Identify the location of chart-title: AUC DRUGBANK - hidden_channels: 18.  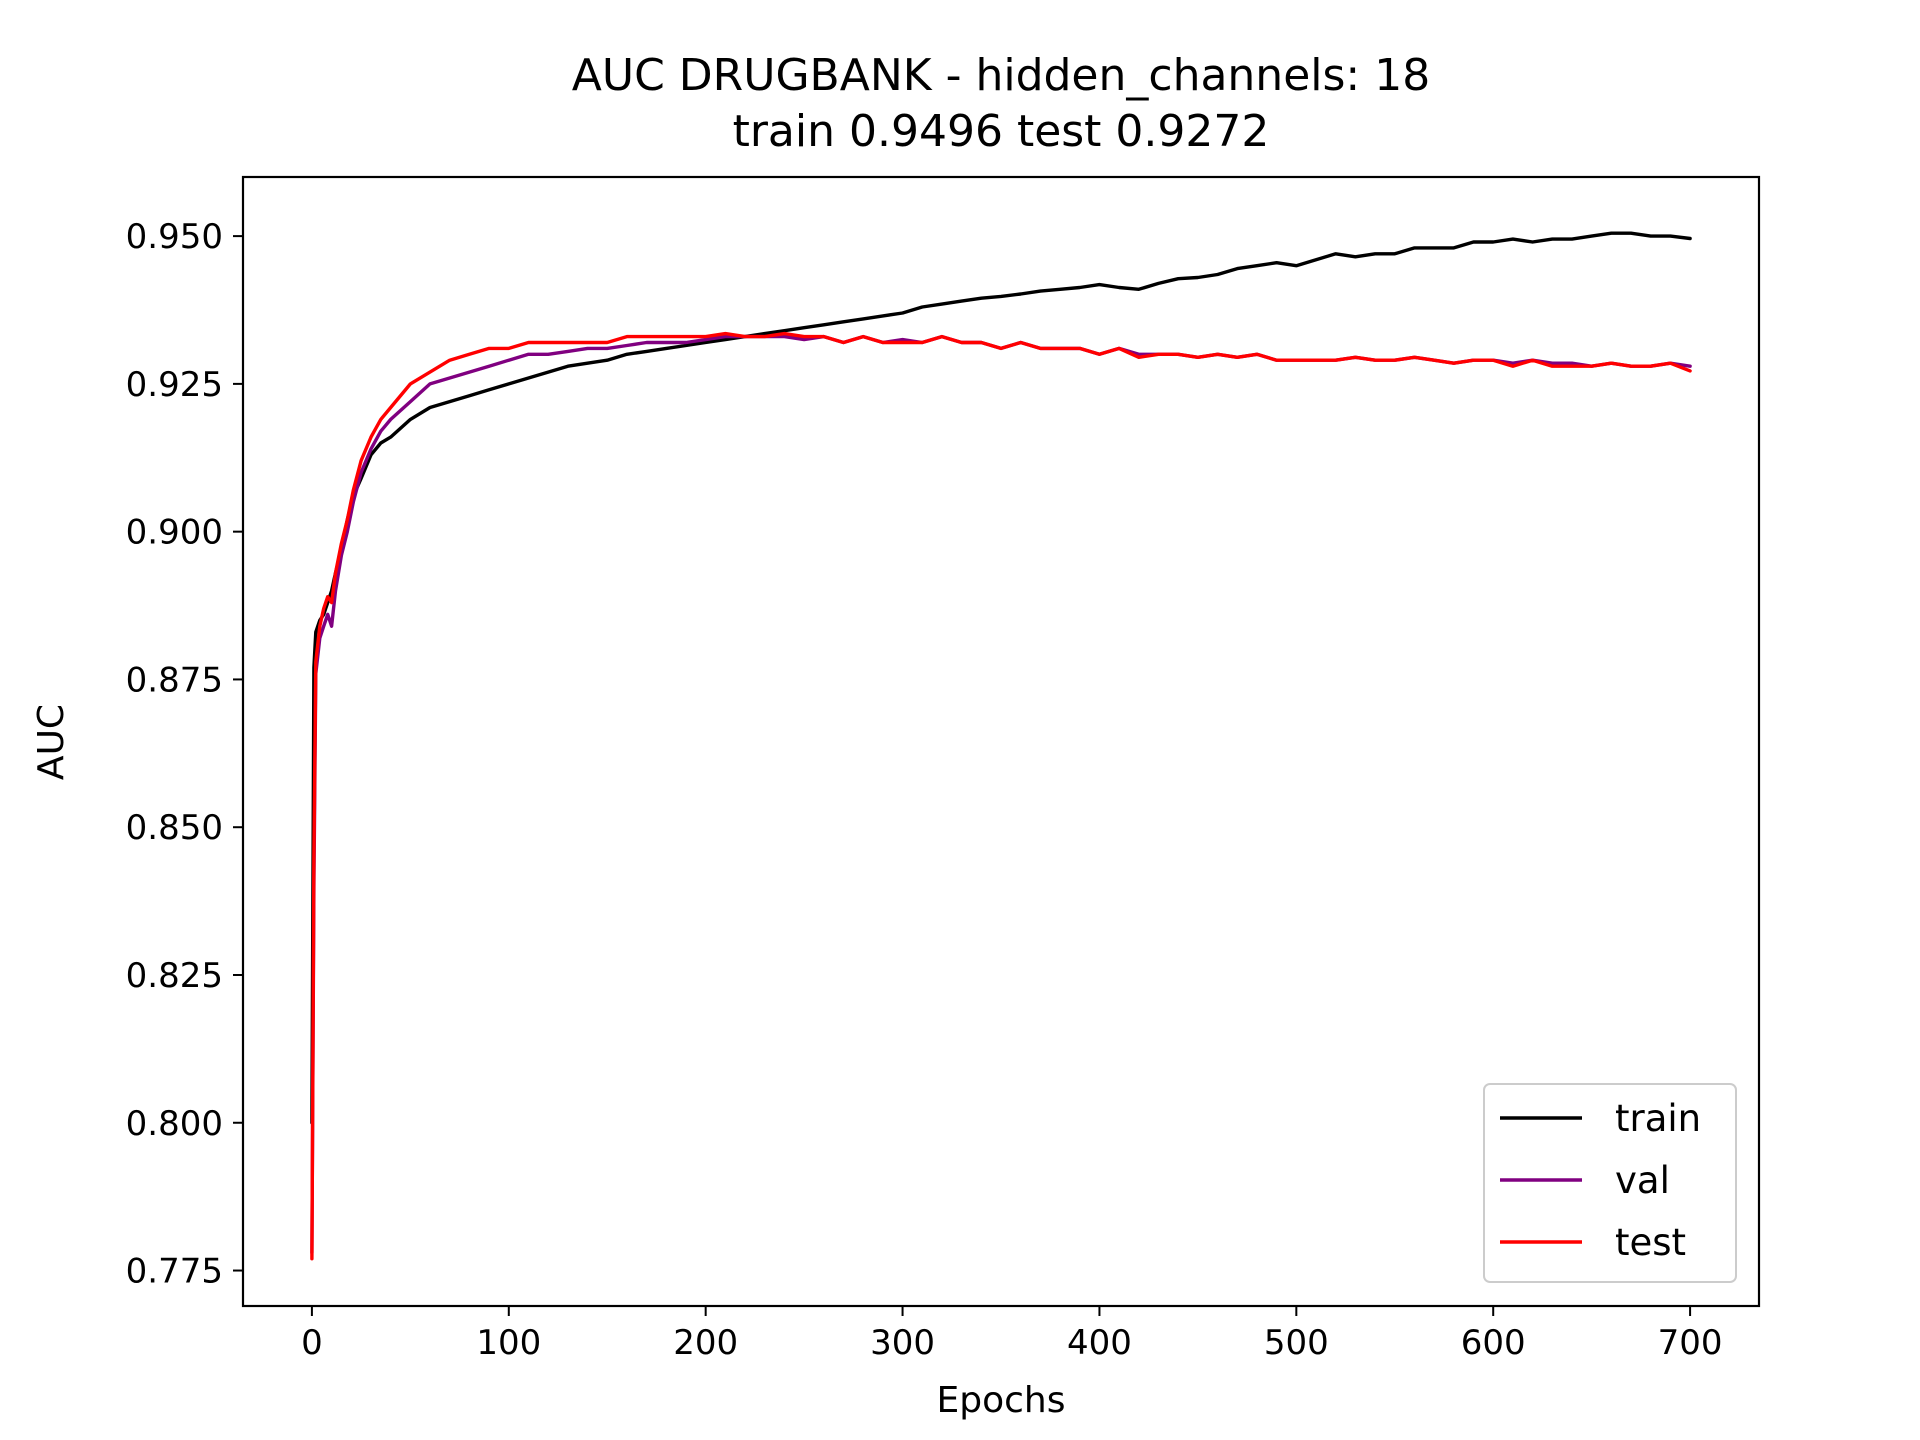
(1001, 75).